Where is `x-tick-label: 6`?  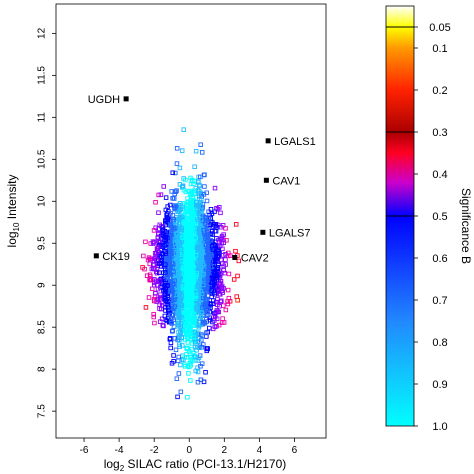
x-tick-label: 6 is located at coordinates (295, 450).